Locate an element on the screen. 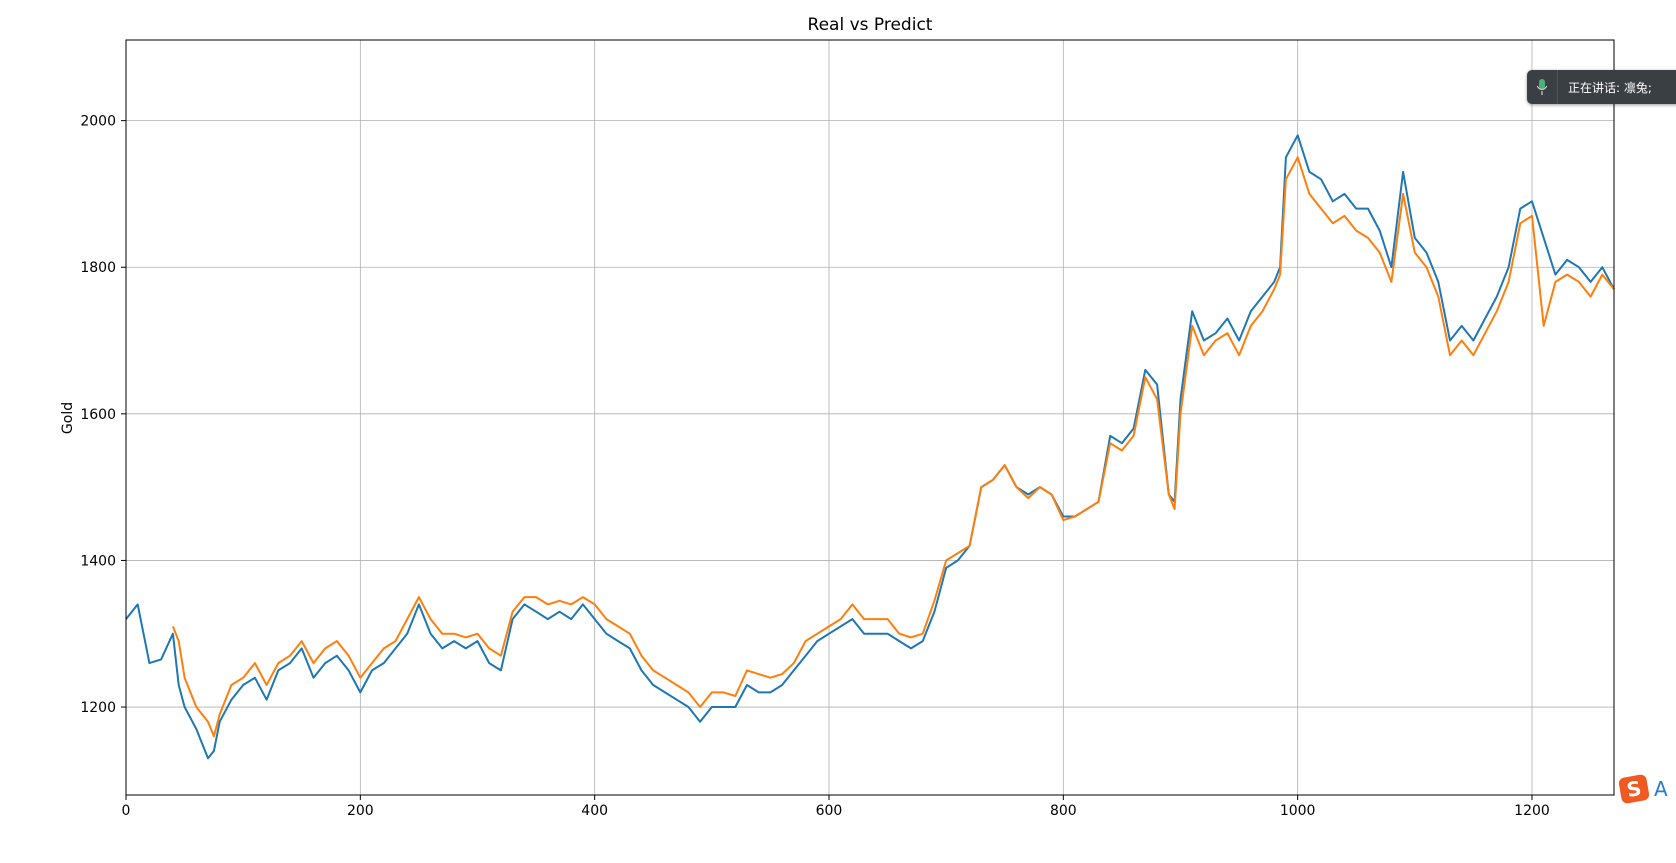  x-tick-label: 600 is located at coordinates (829, 811).